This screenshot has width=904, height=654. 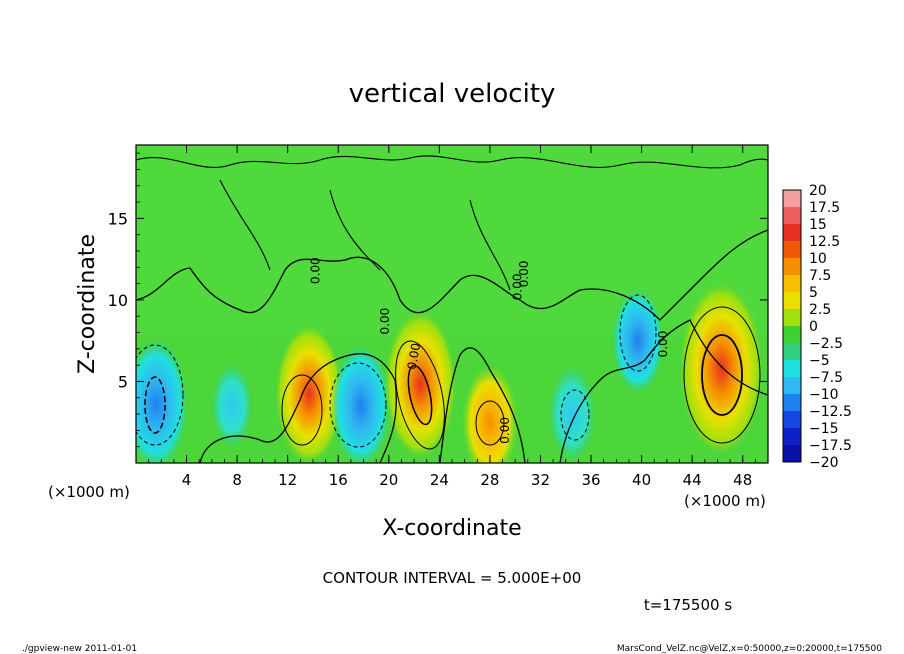 I want to click on colorbar, so click(x=792, y=326).